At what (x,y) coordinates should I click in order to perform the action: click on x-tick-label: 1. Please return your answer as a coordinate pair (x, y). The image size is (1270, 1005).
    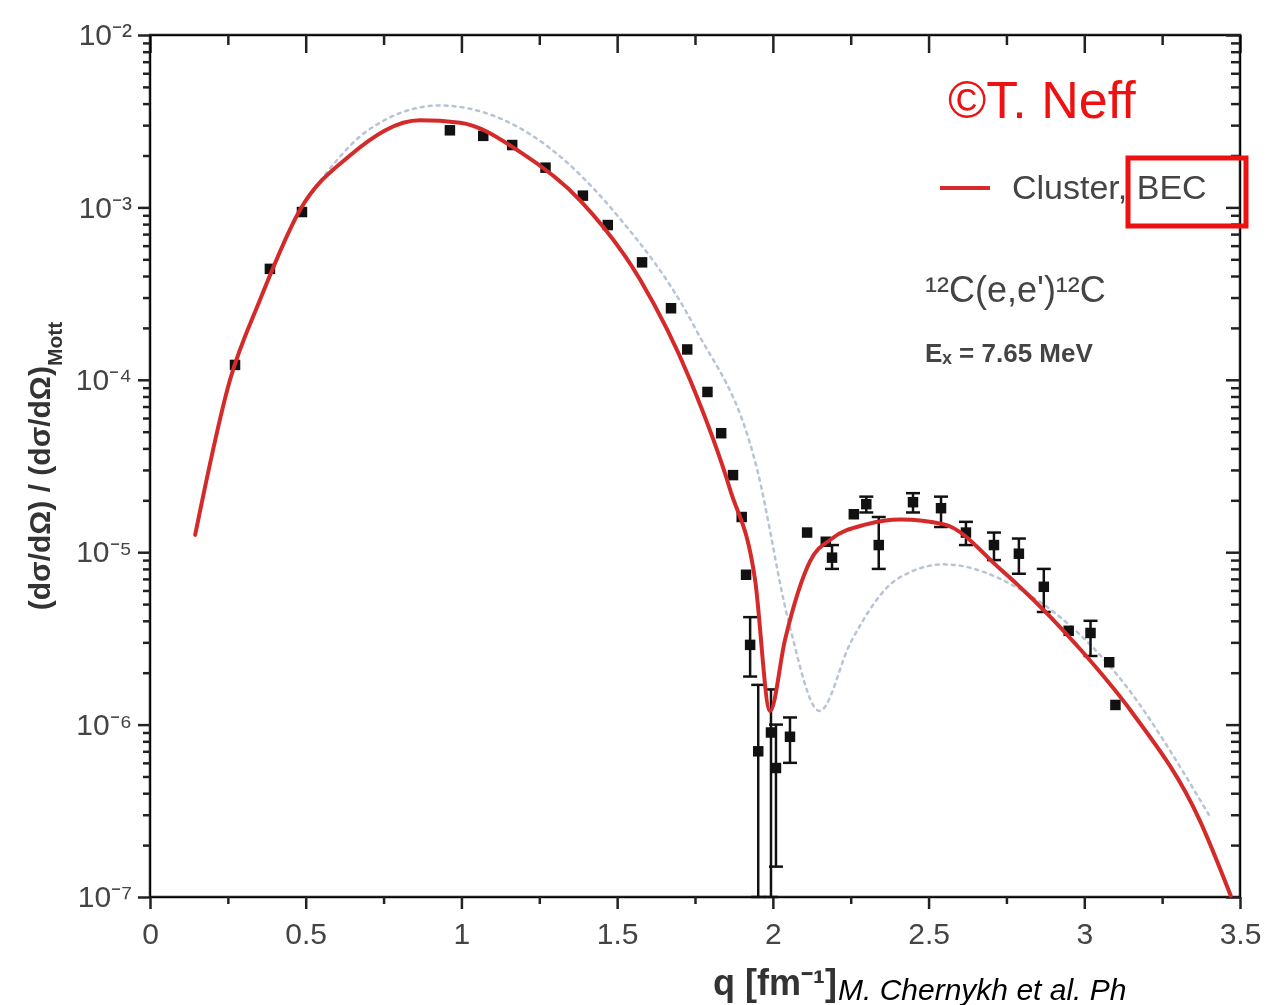
    Looking at the image, I should click on (462, 934).